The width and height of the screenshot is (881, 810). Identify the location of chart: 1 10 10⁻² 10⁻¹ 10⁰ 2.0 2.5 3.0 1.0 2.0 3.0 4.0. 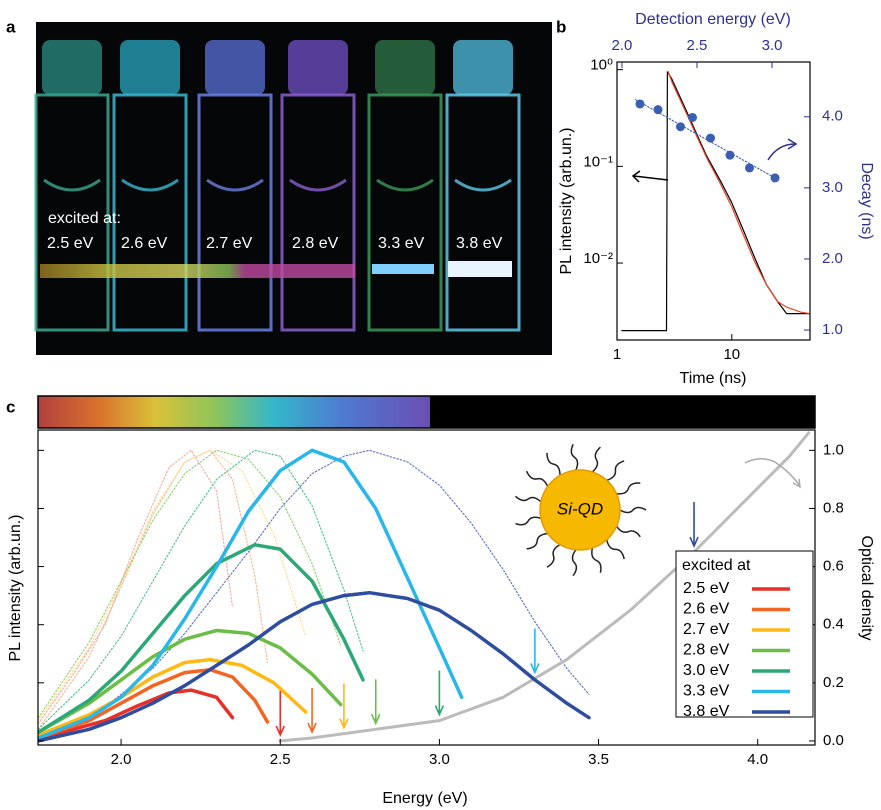
(712, 200).